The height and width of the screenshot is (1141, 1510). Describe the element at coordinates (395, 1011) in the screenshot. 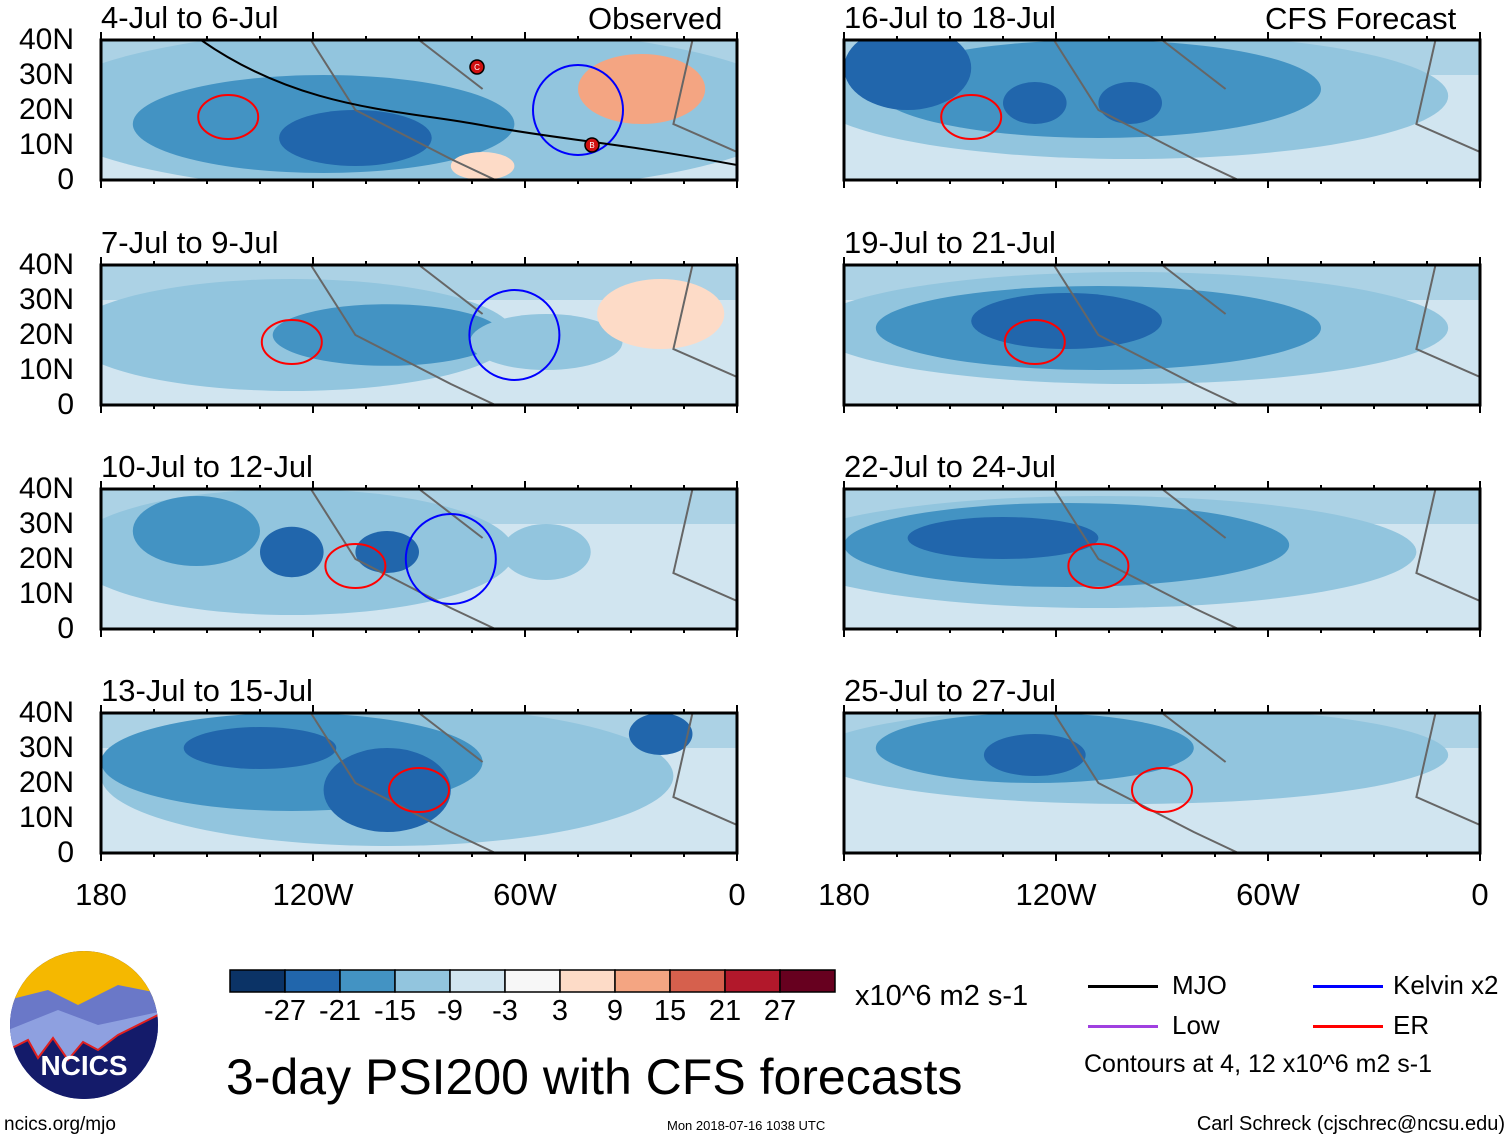

I see `colorbar-label: -15` at that location.